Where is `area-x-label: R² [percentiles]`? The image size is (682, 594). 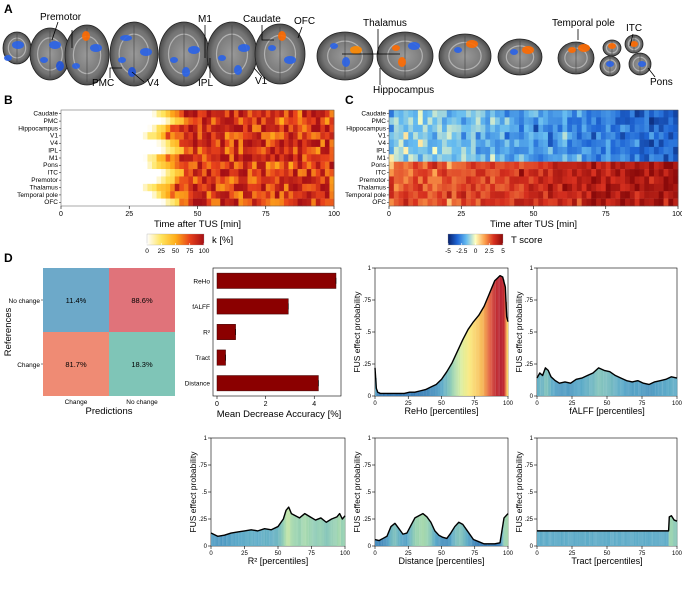 area-x-label: R² [percentiles] is located at coordinates (278, 561).